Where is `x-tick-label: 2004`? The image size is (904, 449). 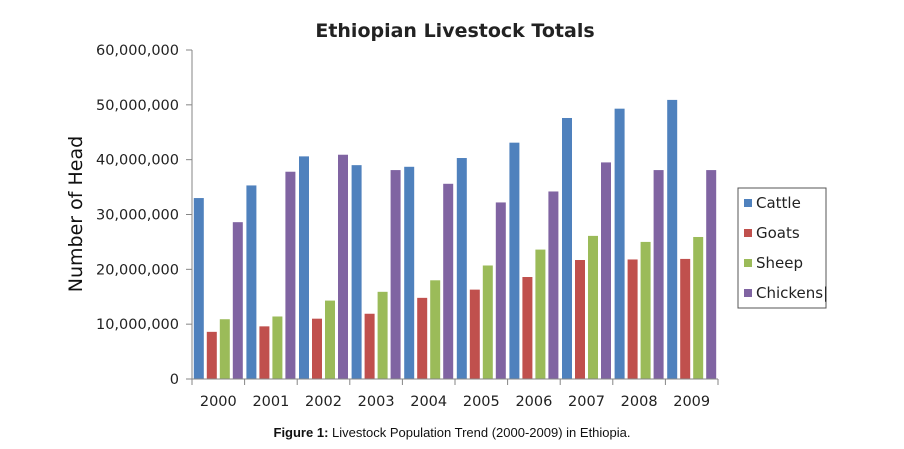
x-tick-label: 2004 is located at coordinates (428, 402).